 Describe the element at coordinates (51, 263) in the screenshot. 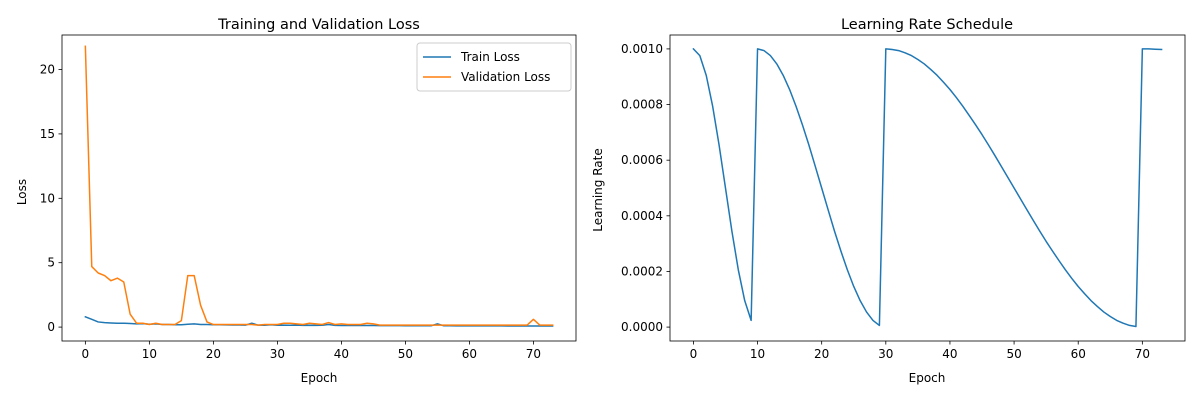

I see `loss-y-tick-label: 5` at that location.